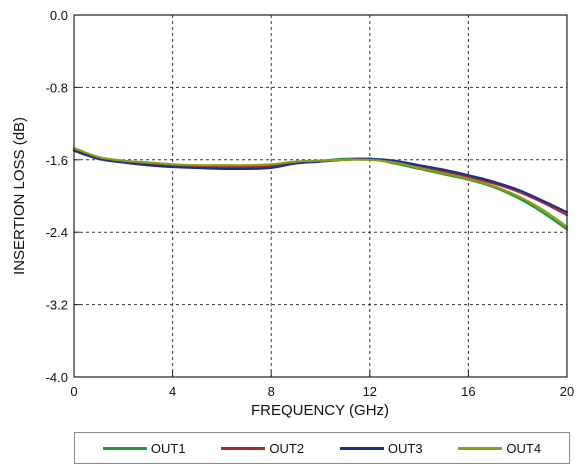 The height and width of the screenshot is (473, 575). What do you see at coordinates (370, 391) in the screenshot?
I see `x-tick-label: 12` at bounding box center [370, 391].